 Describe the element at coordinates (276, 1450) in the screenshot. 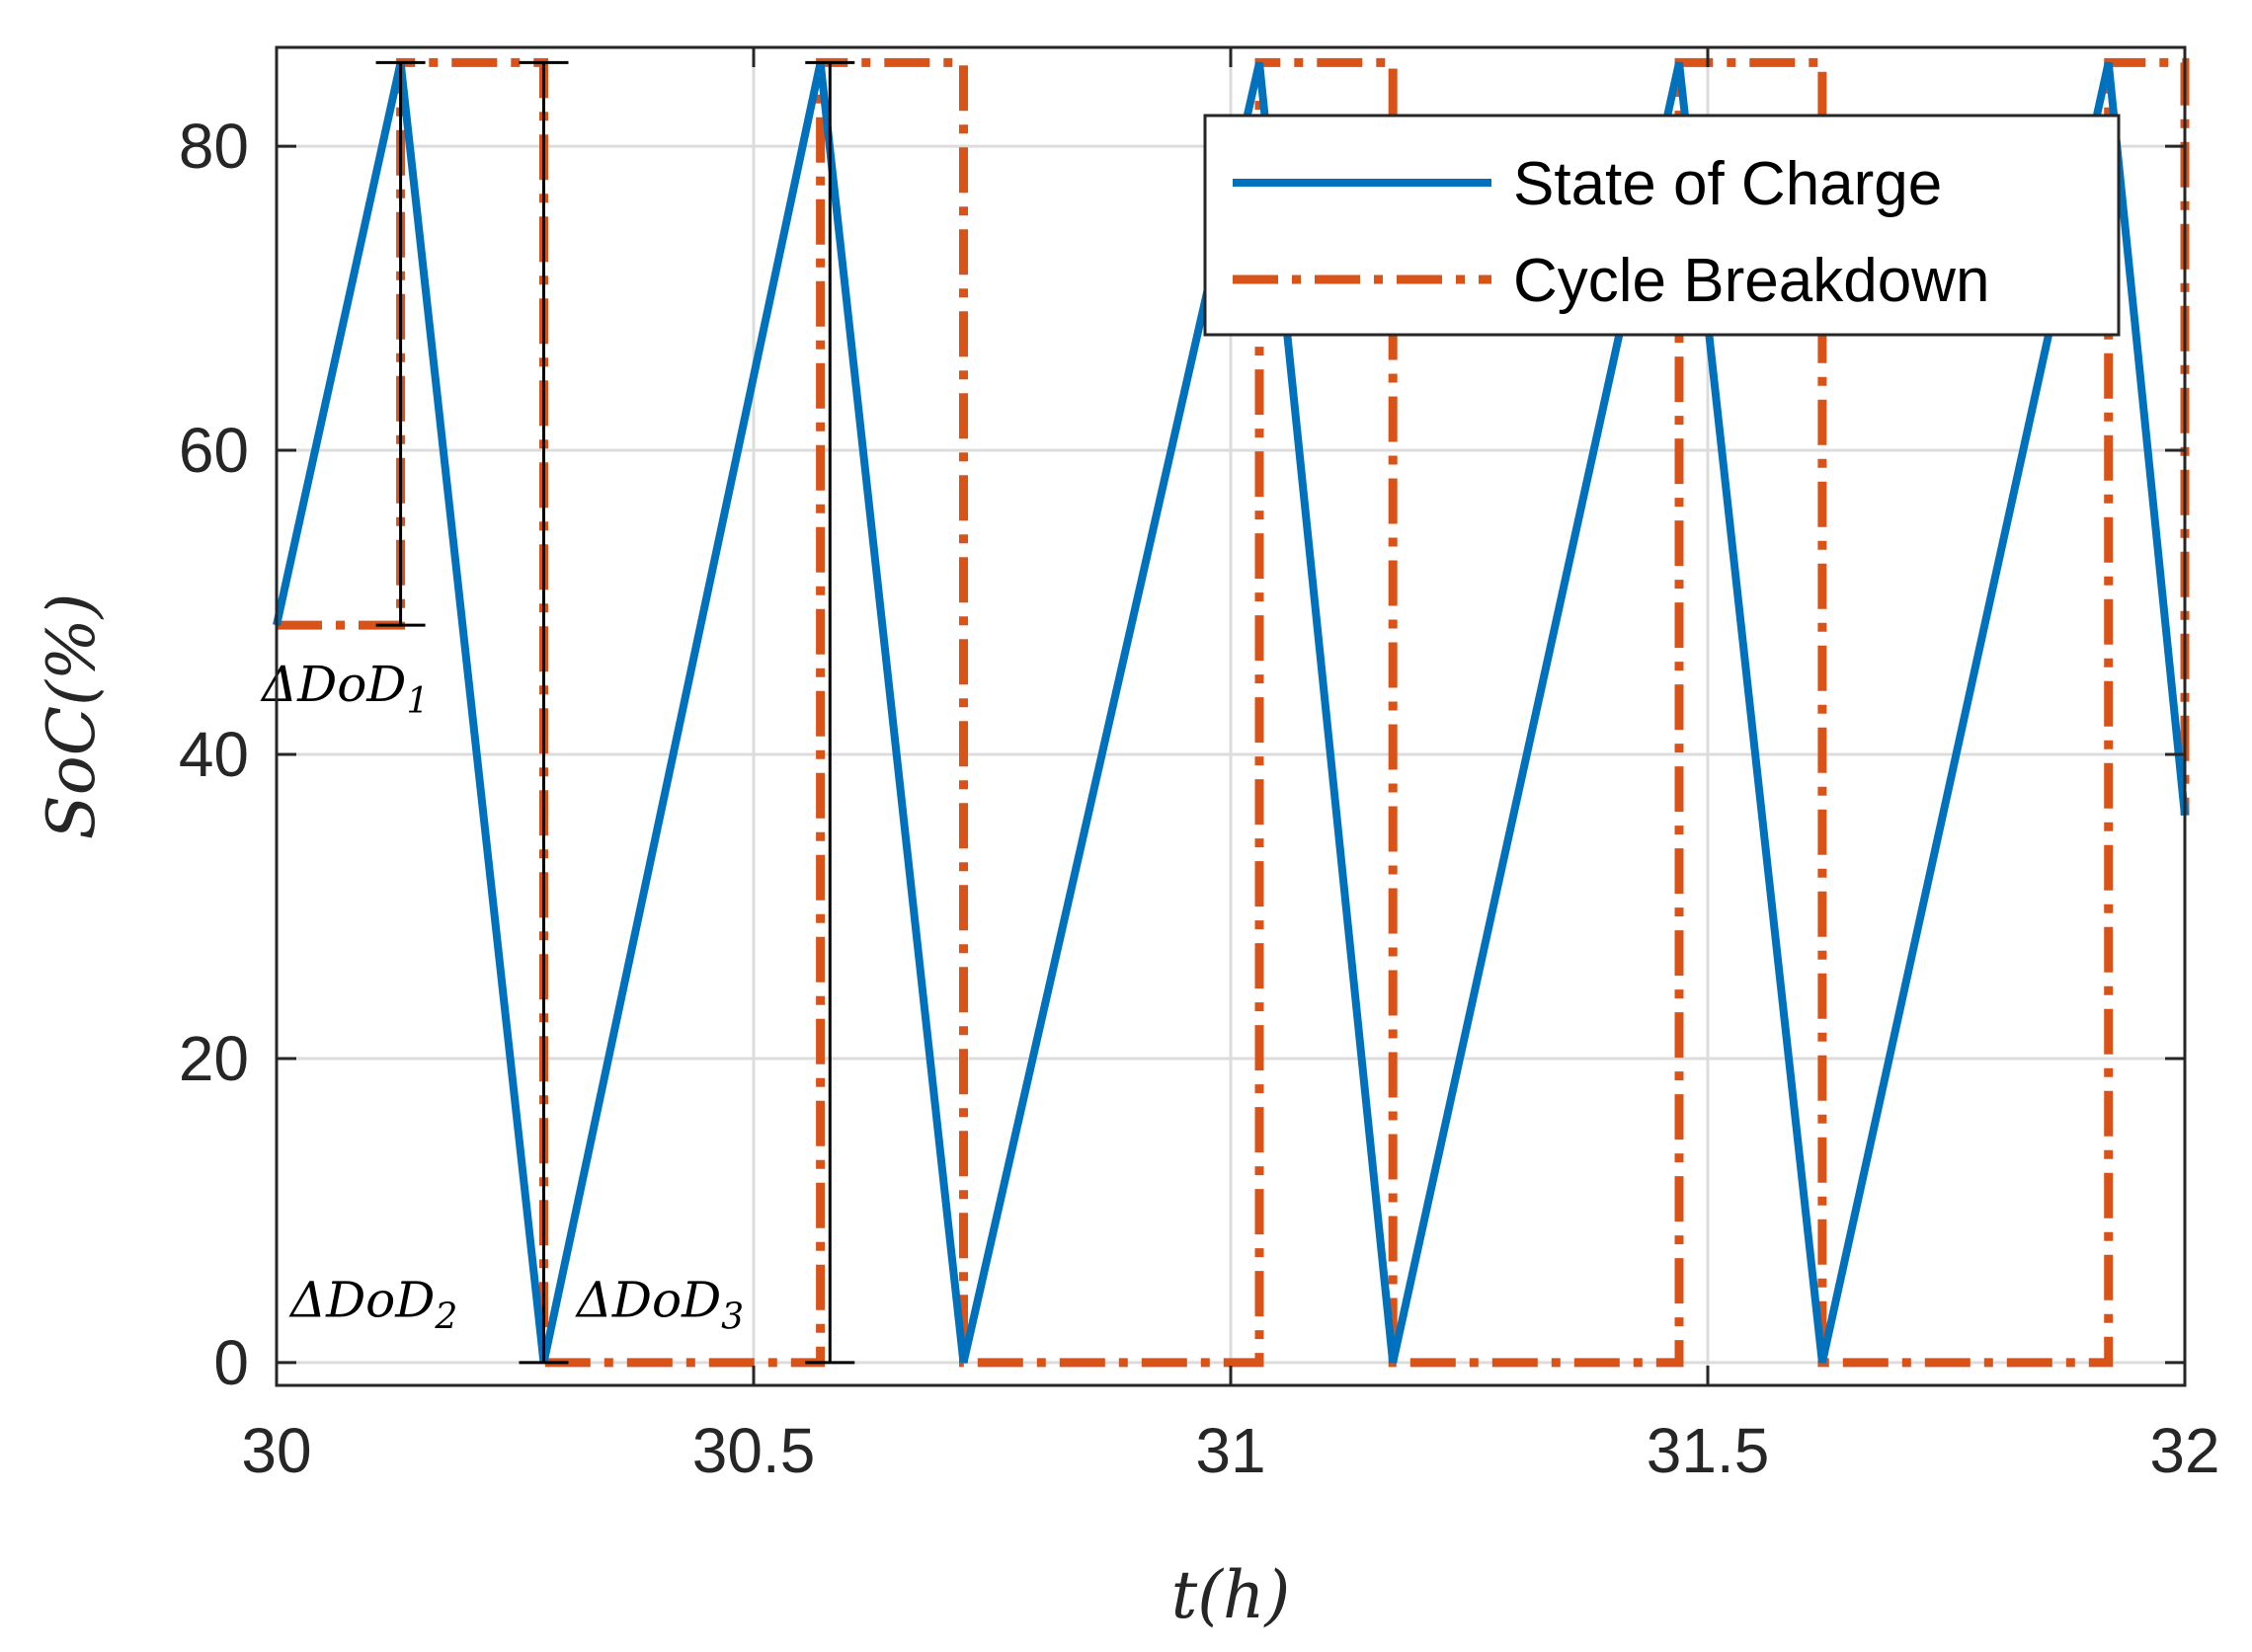

I see `x-tick-label-0: 30` at that location.